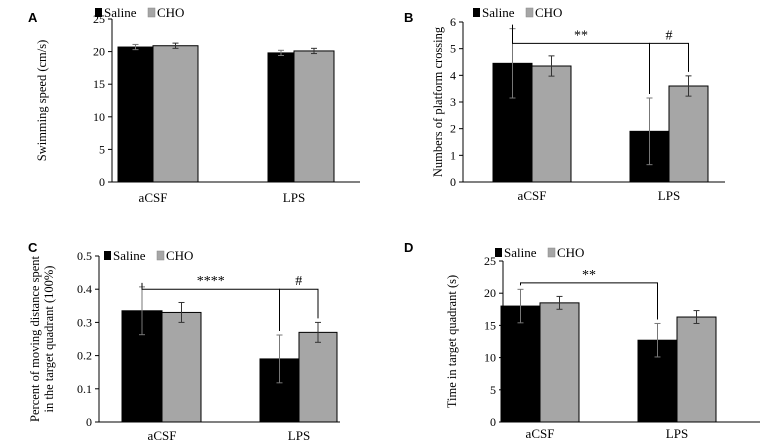 The width and height of the screenshot is (768, 448). Describe the element at coordinates (33, 17) in the screenshot. I see `panel-letter: A` at that location.